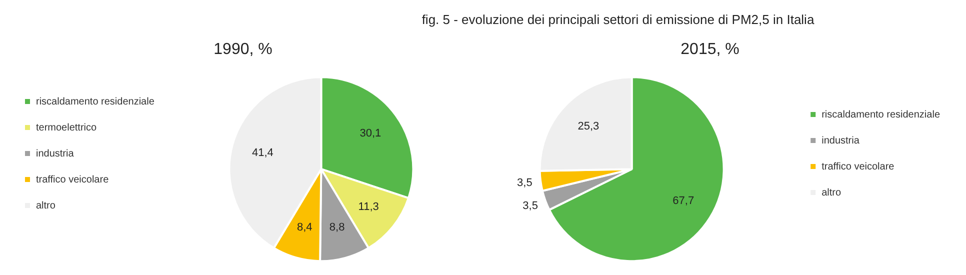 The width and height of the screenshot is (966, 275). Describe the element at coordinates (710, 49) in the screenshot. I see `chart-title: 2015, %` at that location.